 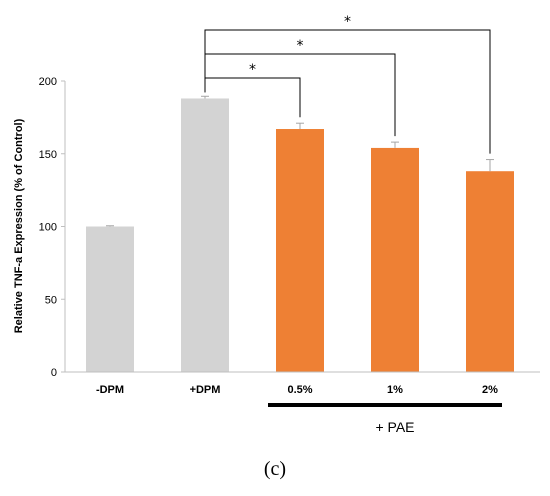 What do you see at coordinates (48, 155) in the screenshot?
I see `y-tick-label: 150` at bounding box center [48, 155].